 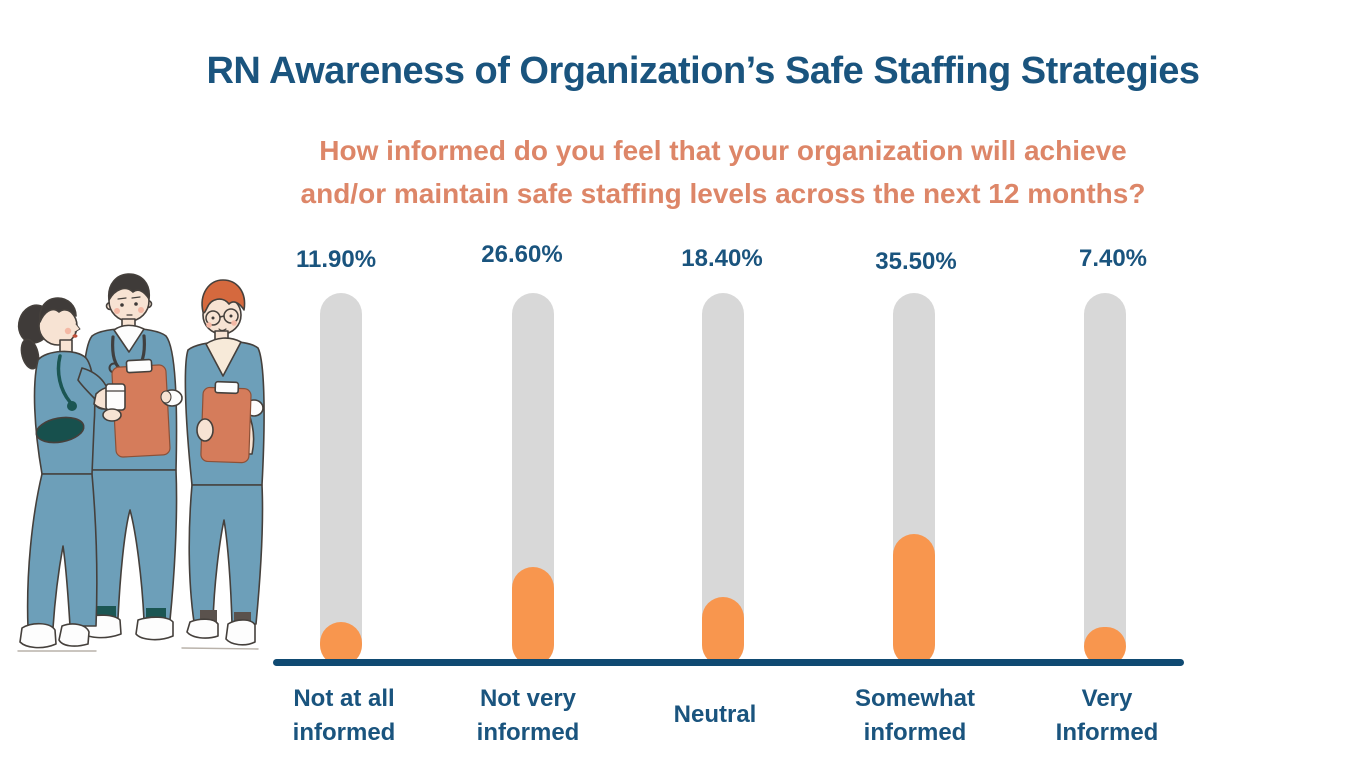 I want to click on bar-category-line1: Somewhat, so click(x=915, y=698).